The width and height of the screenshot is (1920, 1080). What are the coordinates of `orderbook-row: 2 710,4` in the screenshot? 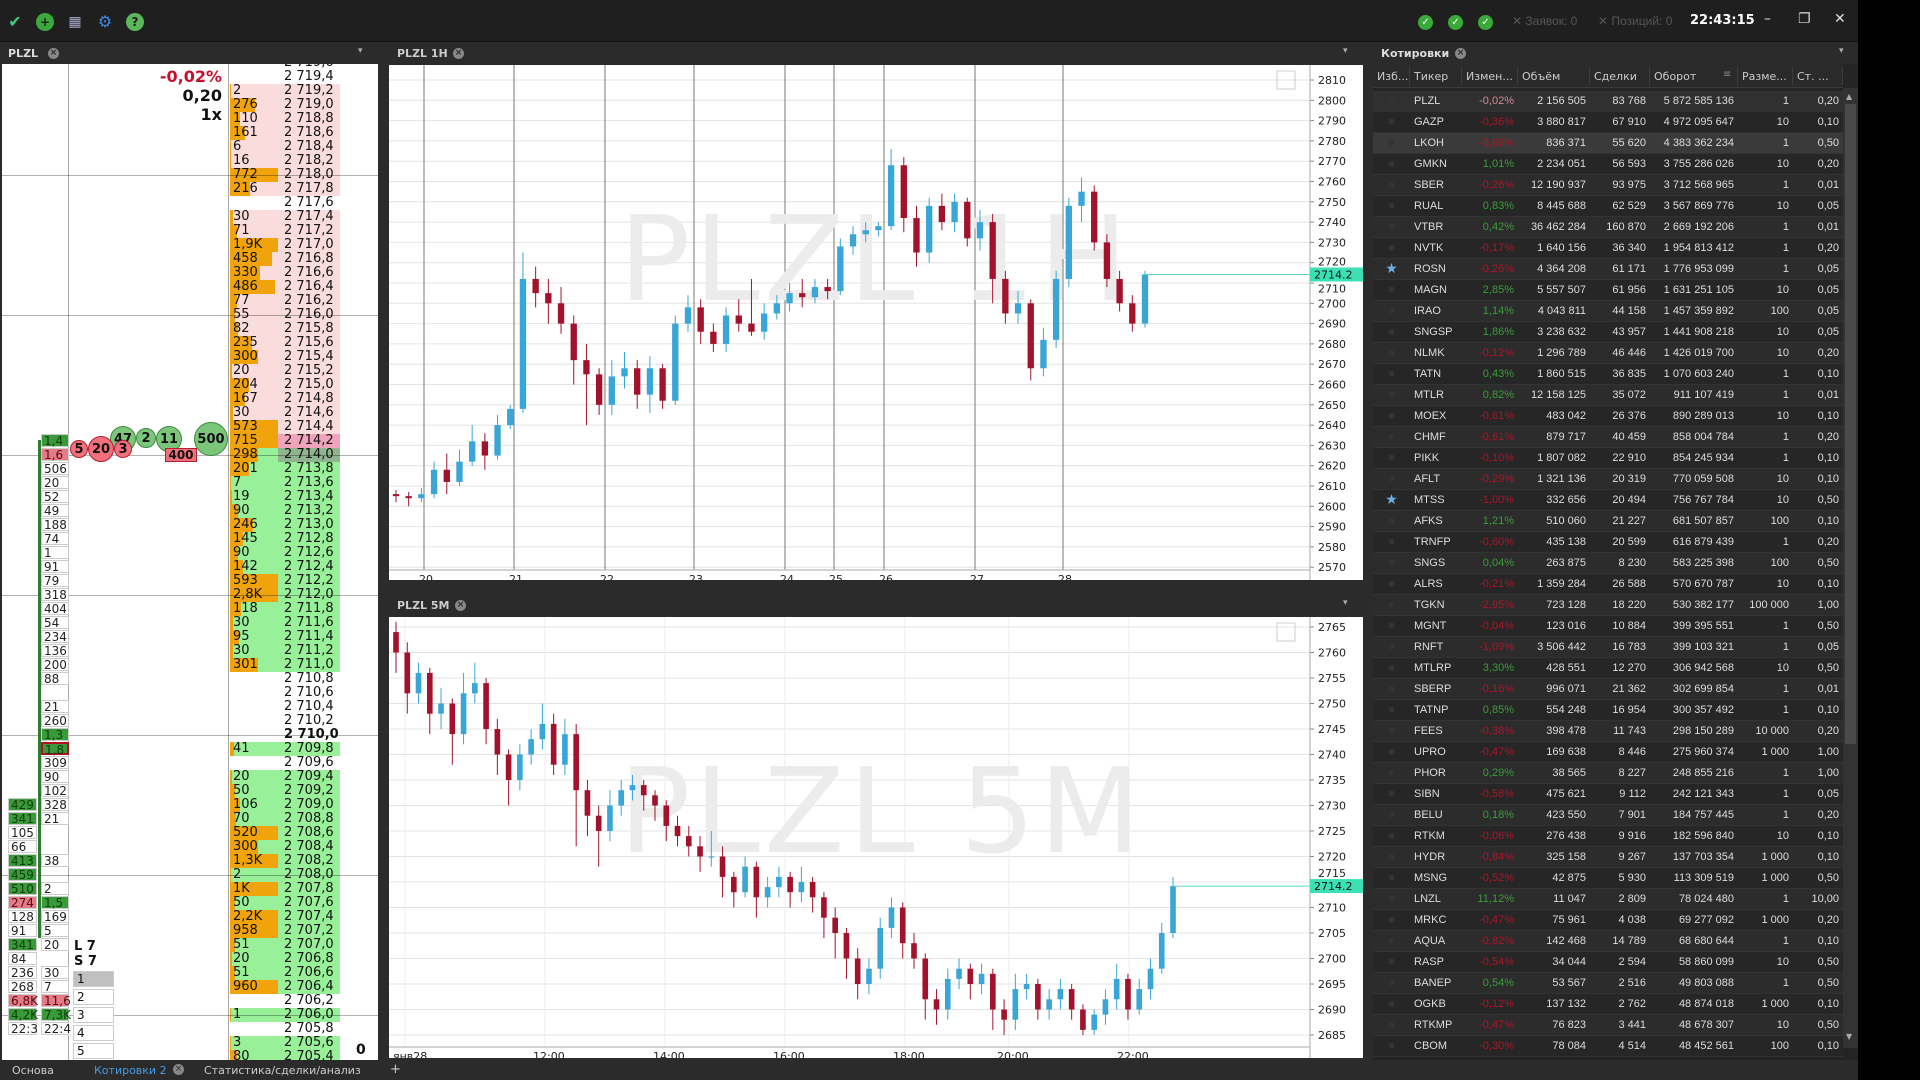 It's located at (190, 707).